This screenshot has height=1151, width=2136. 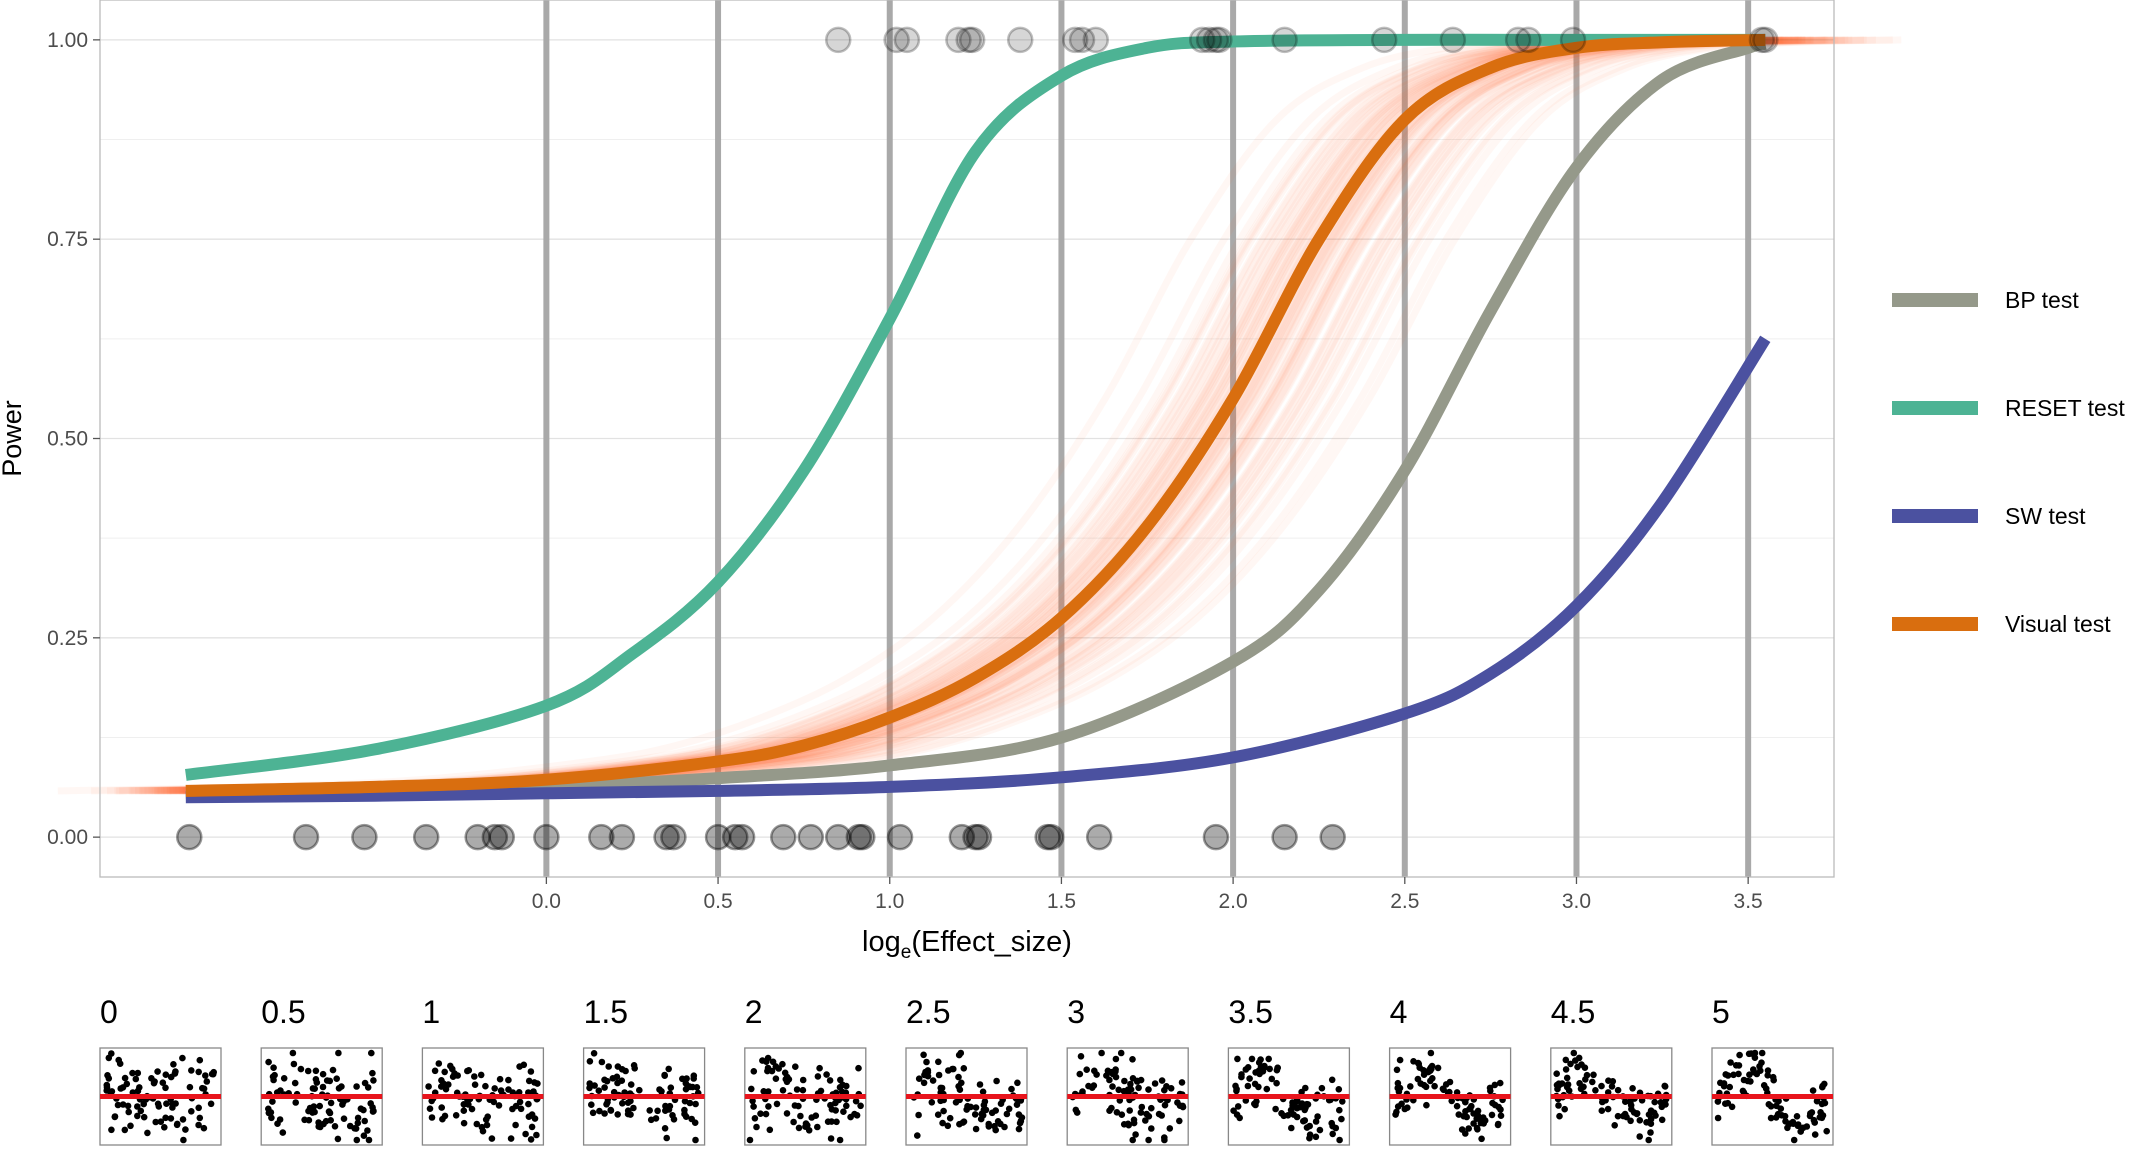 What do you see at coordinates (1076, 1012) in the screenshot?
I see `panel-label: 3` at bounding box center [1076, 1012].